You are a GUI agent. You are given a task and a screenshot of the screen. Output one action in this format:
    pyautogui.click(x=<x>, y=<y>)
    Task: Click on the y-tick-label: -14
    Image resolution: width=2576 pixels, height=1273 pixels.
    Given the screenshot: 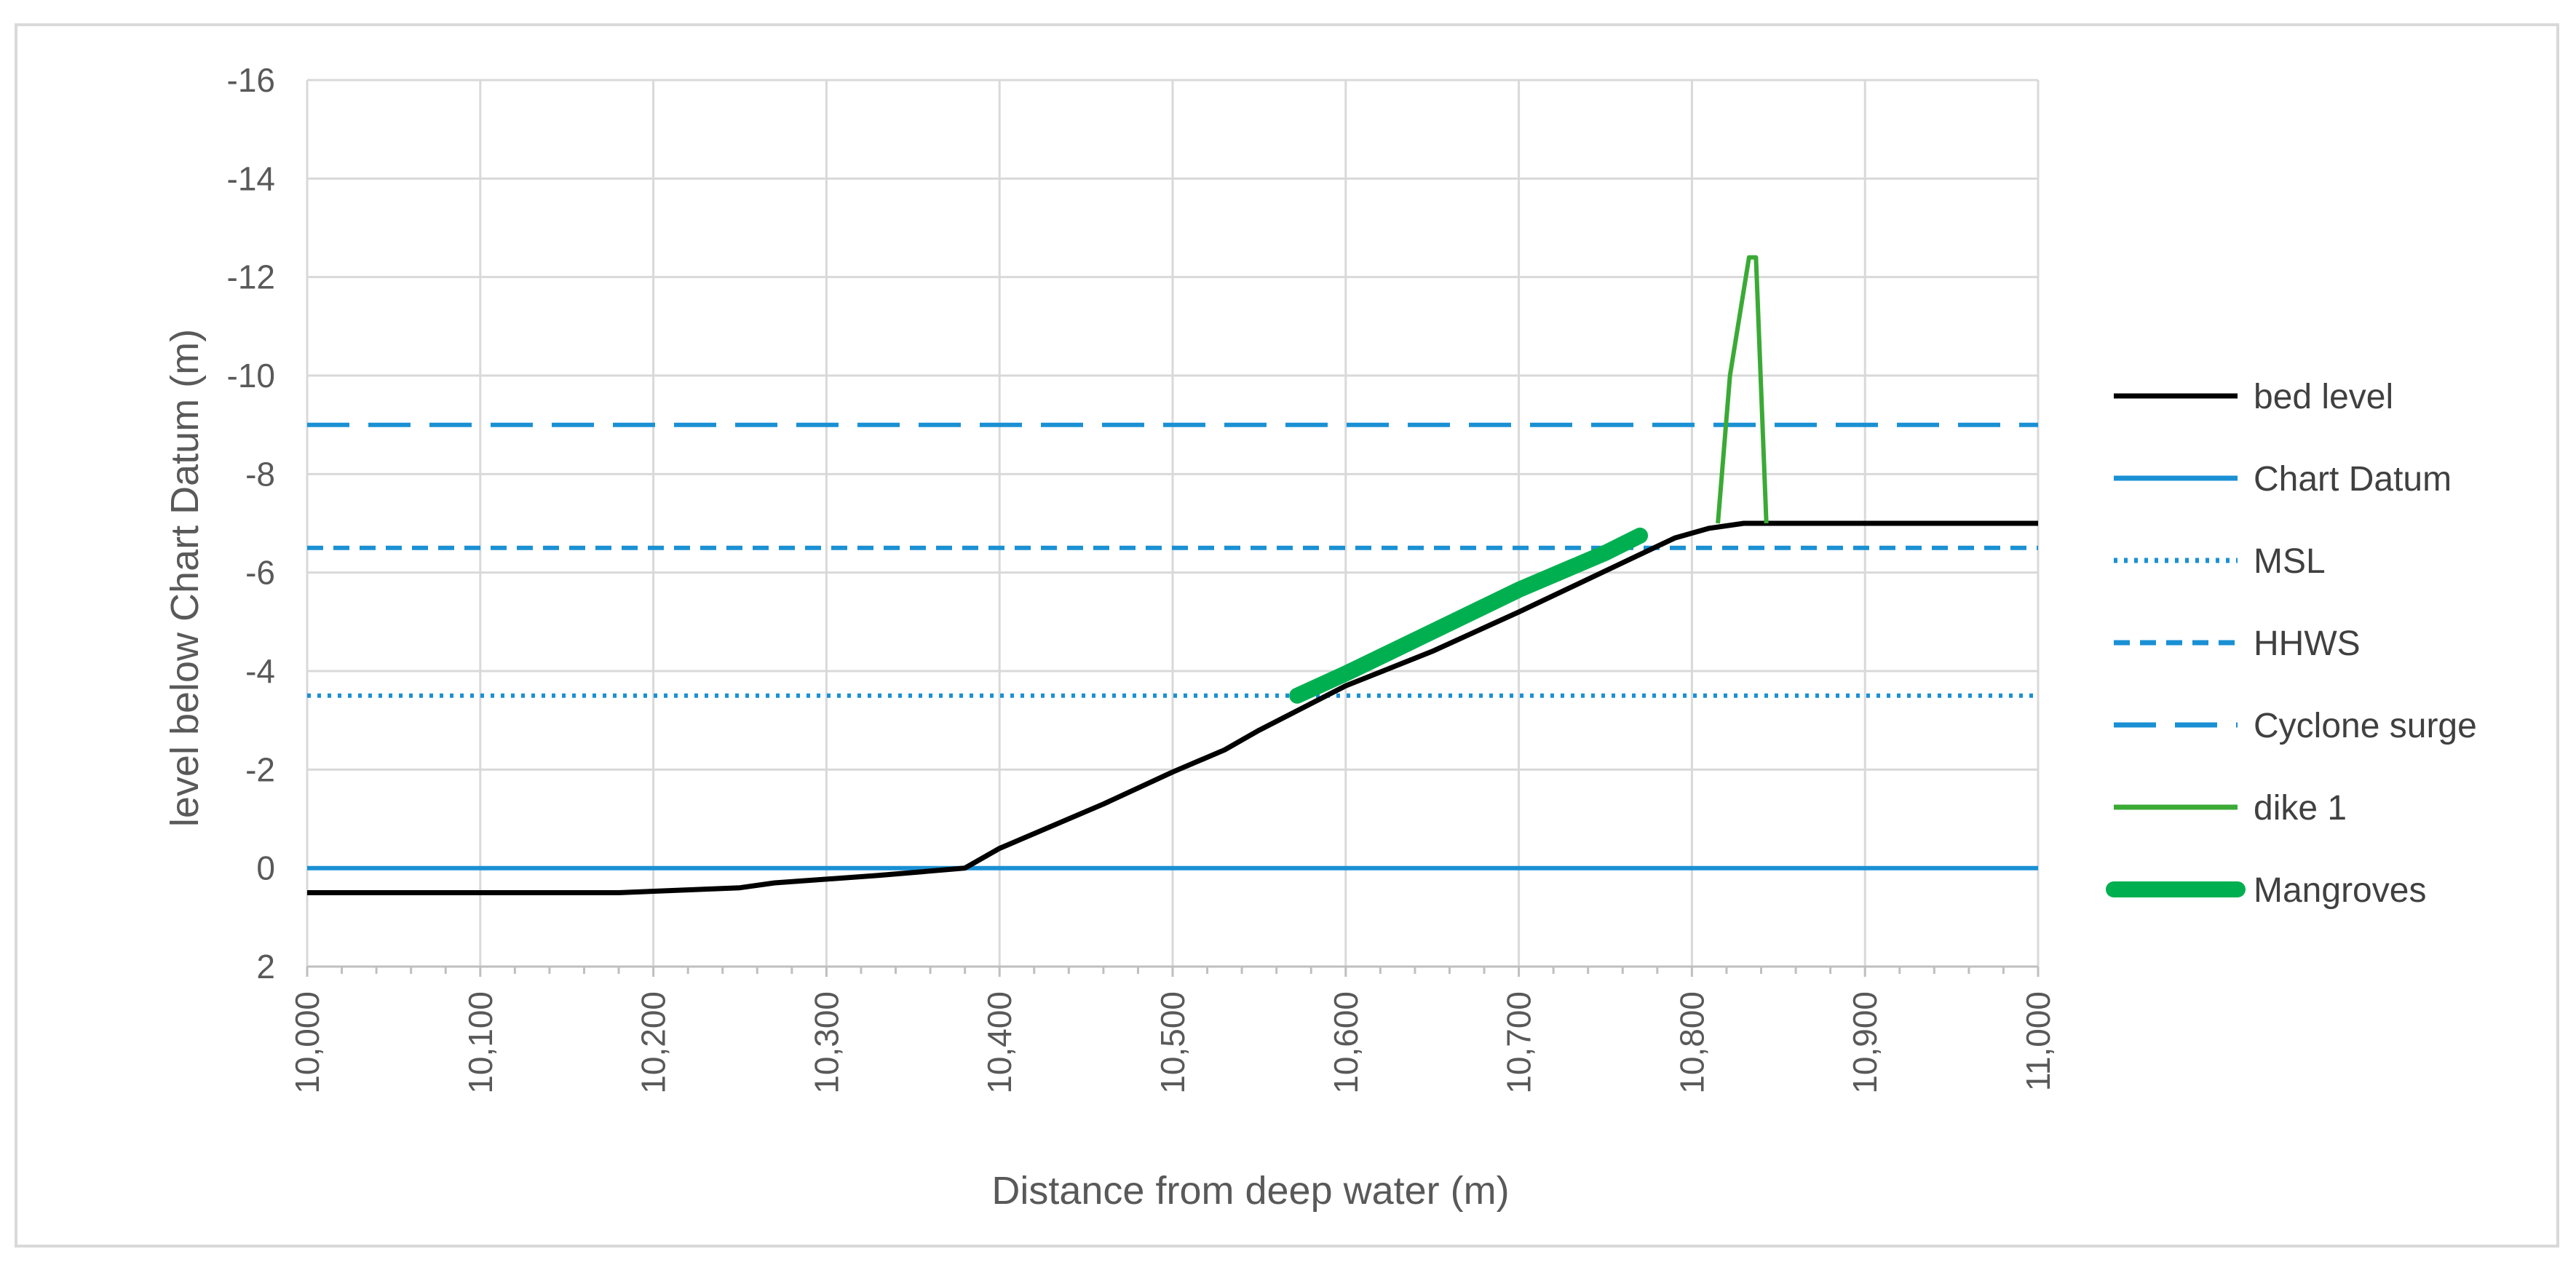 What is the action you would take?
    pyautogui.click(x=251, y=178)
    